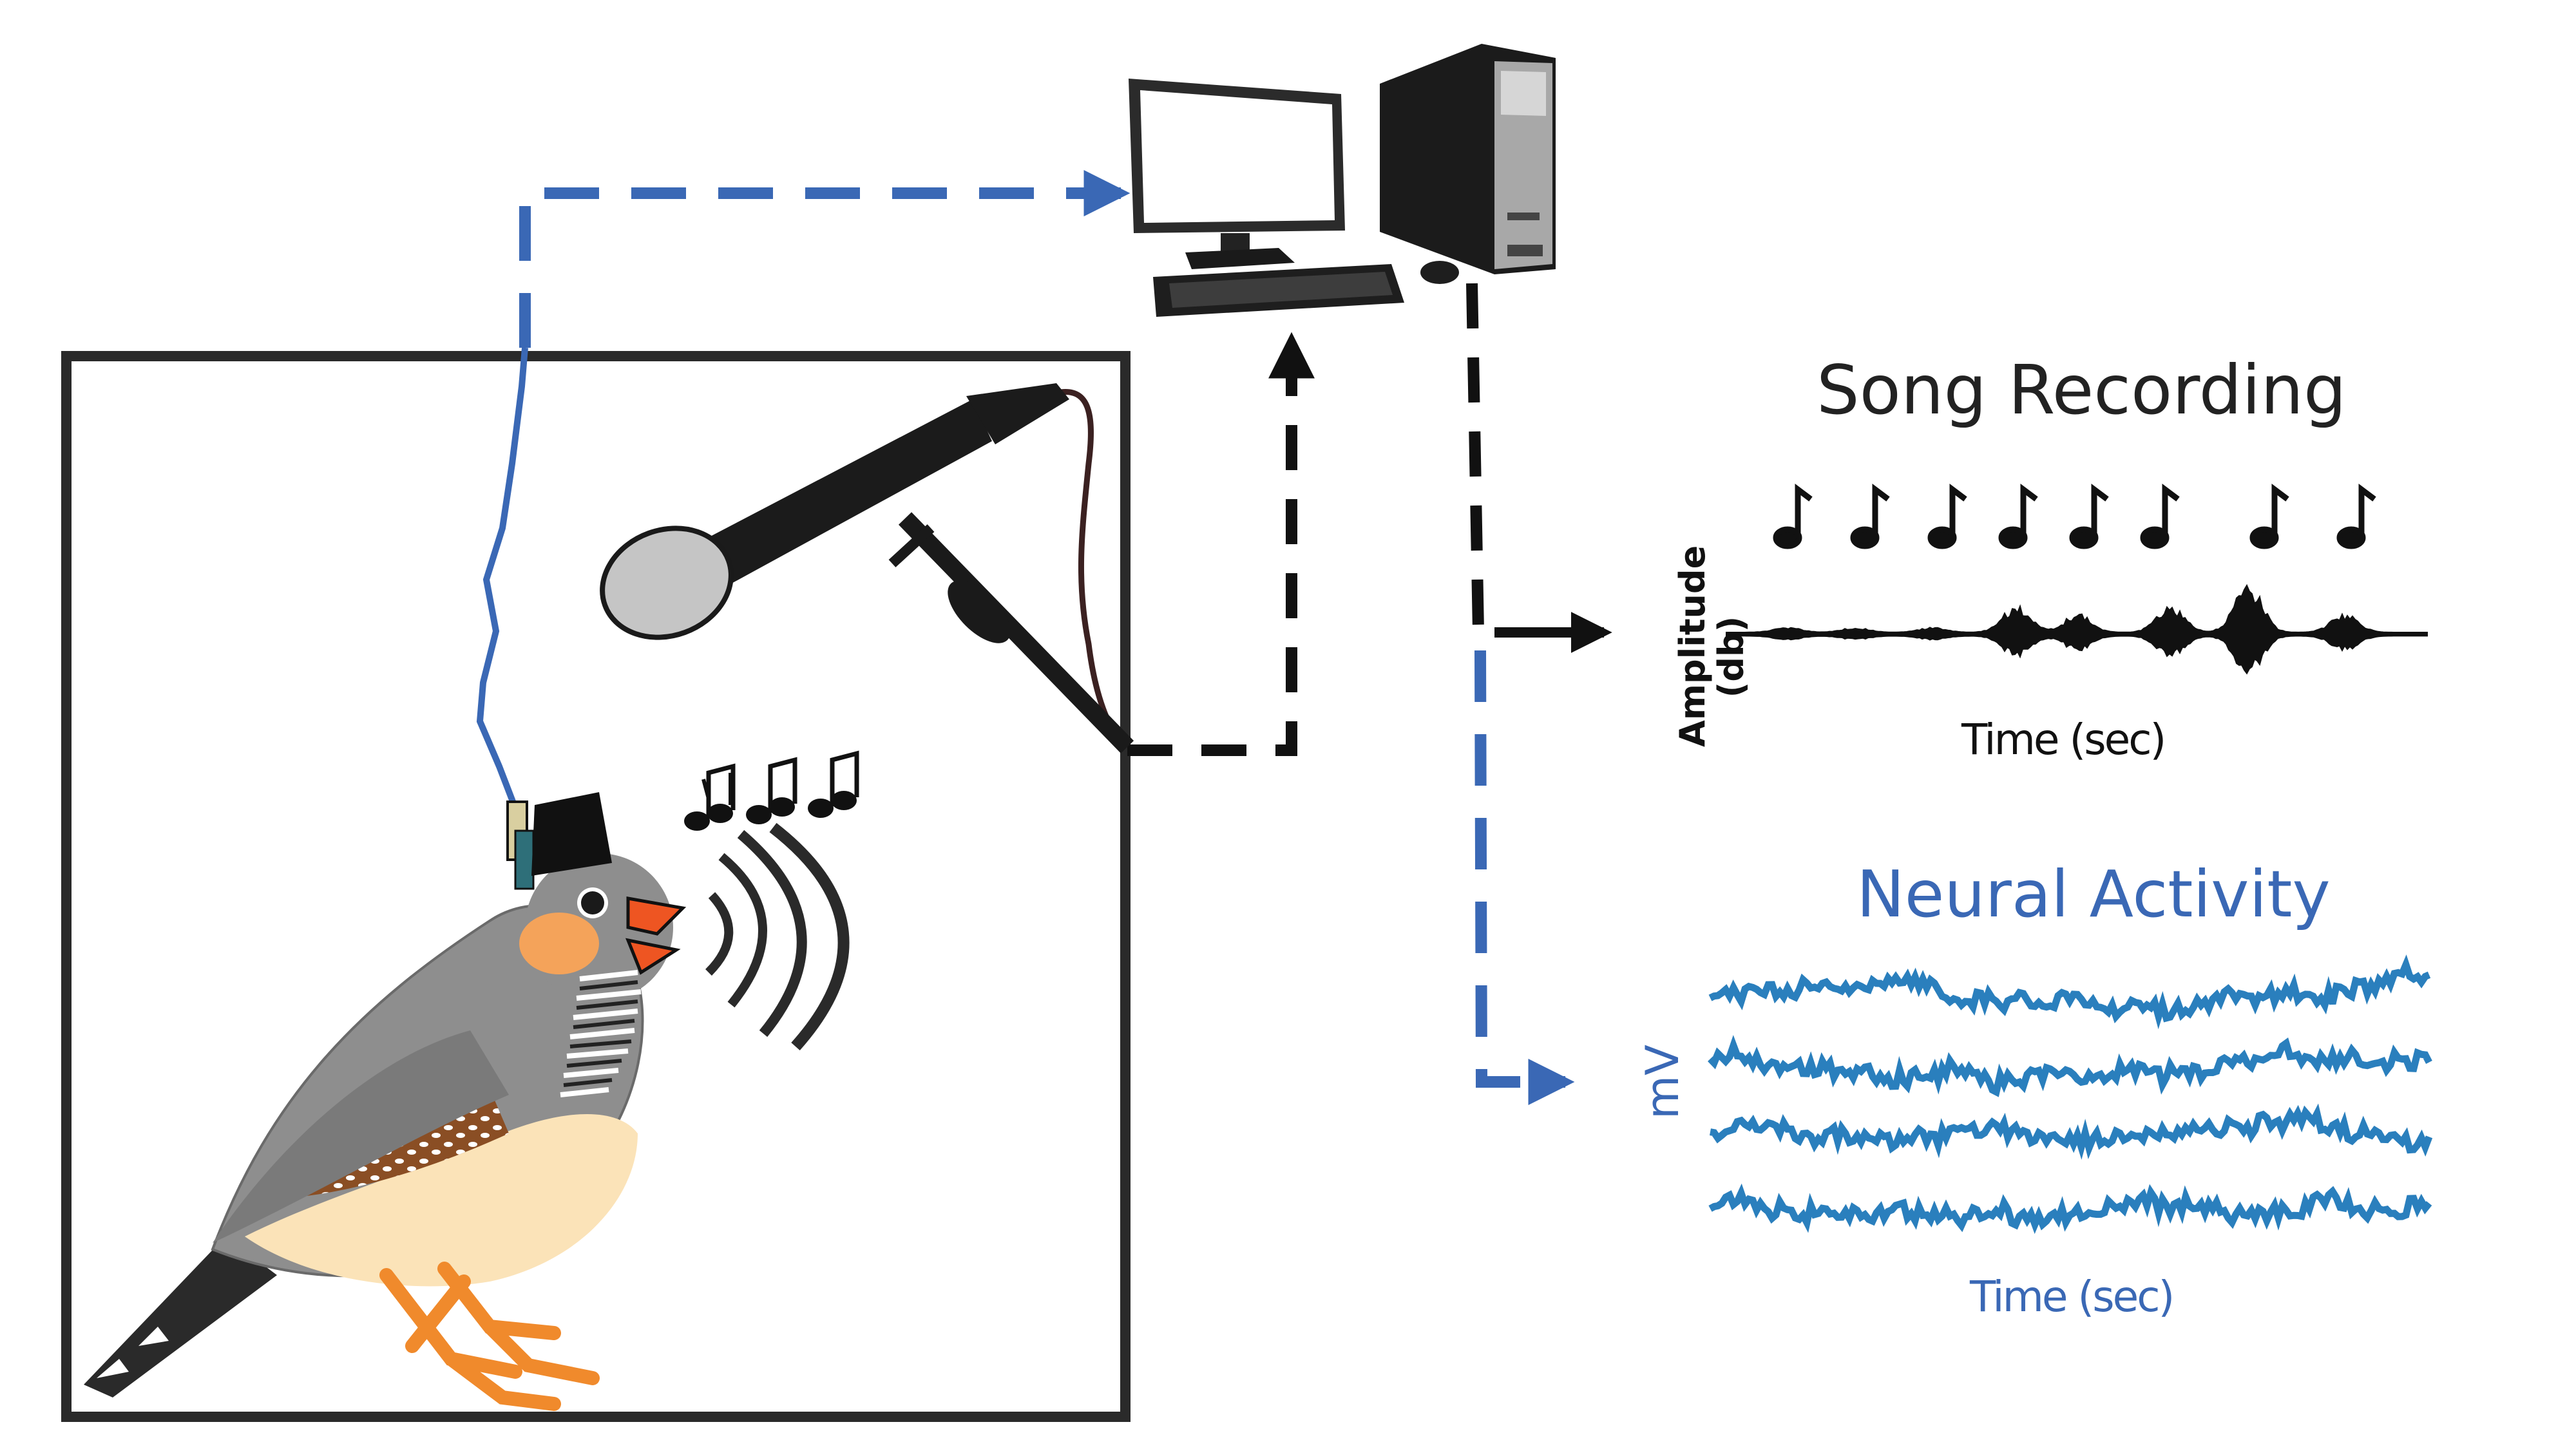 The height and width of the screenshot is (1449, 2576). I want to click on music-notes-icon, so click(771, 790).